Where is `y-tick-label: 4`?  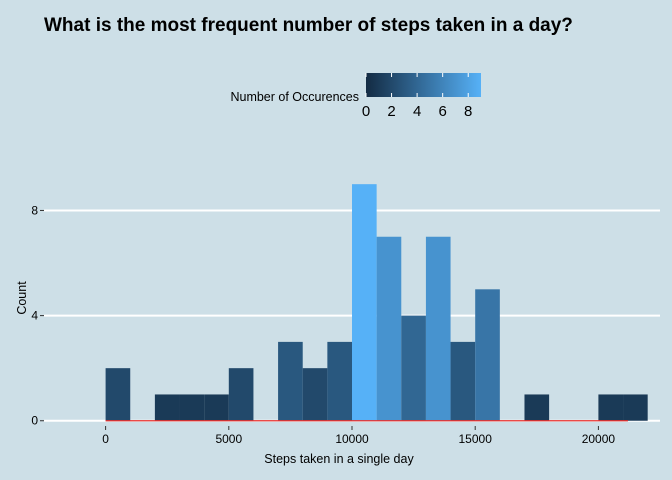 y-tick-label: 4 is located at coordinates (34, 316).